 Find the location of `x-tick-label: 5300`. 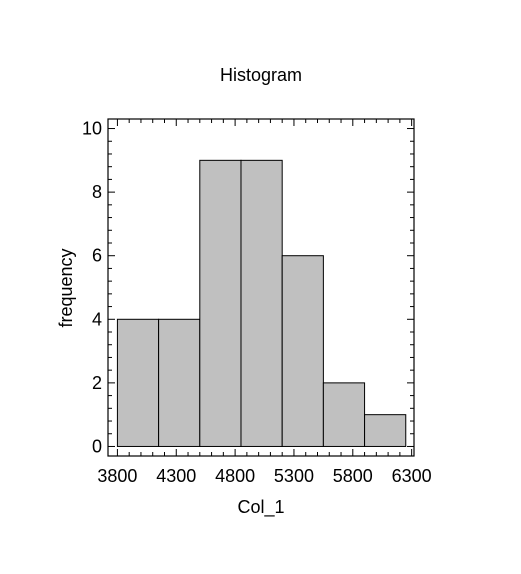

x-tick-label: 5300 is located at coordinates (294, 476).